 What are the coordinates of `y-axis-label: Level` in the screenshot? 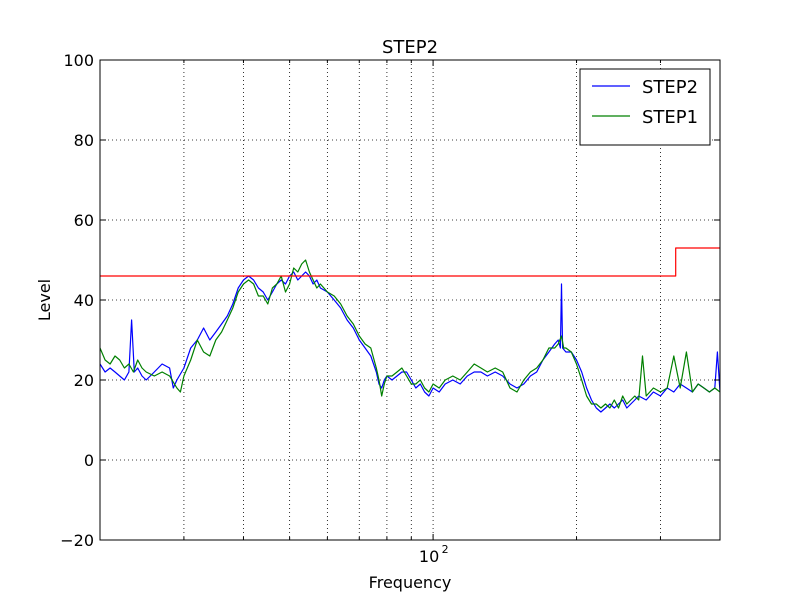 It's located at (44, 300).